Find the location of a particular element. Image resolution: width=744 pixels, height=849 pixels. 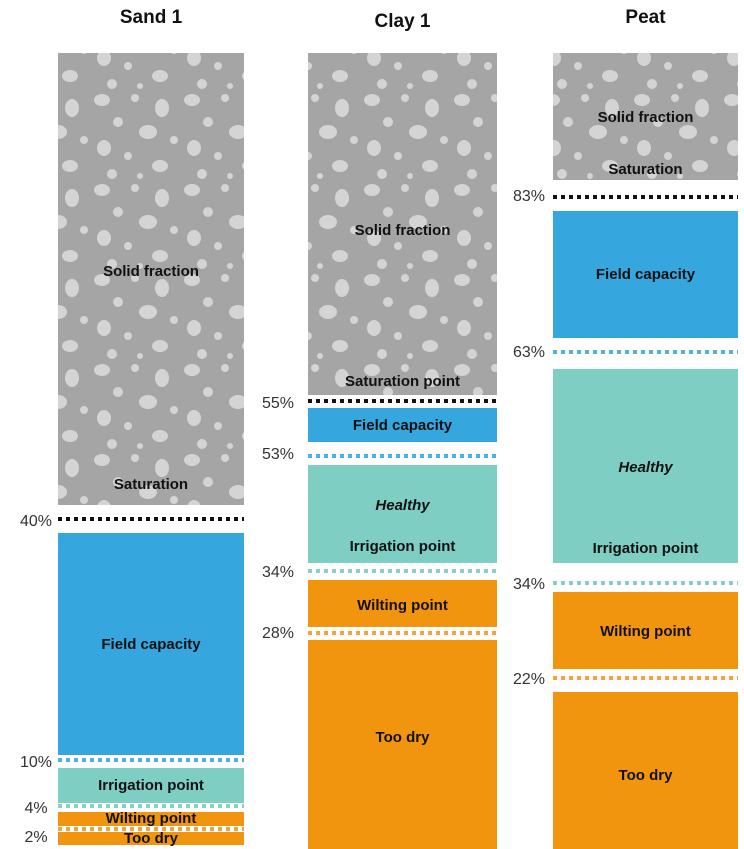

threshold-label: 53% is located at coordinates (278, 454).